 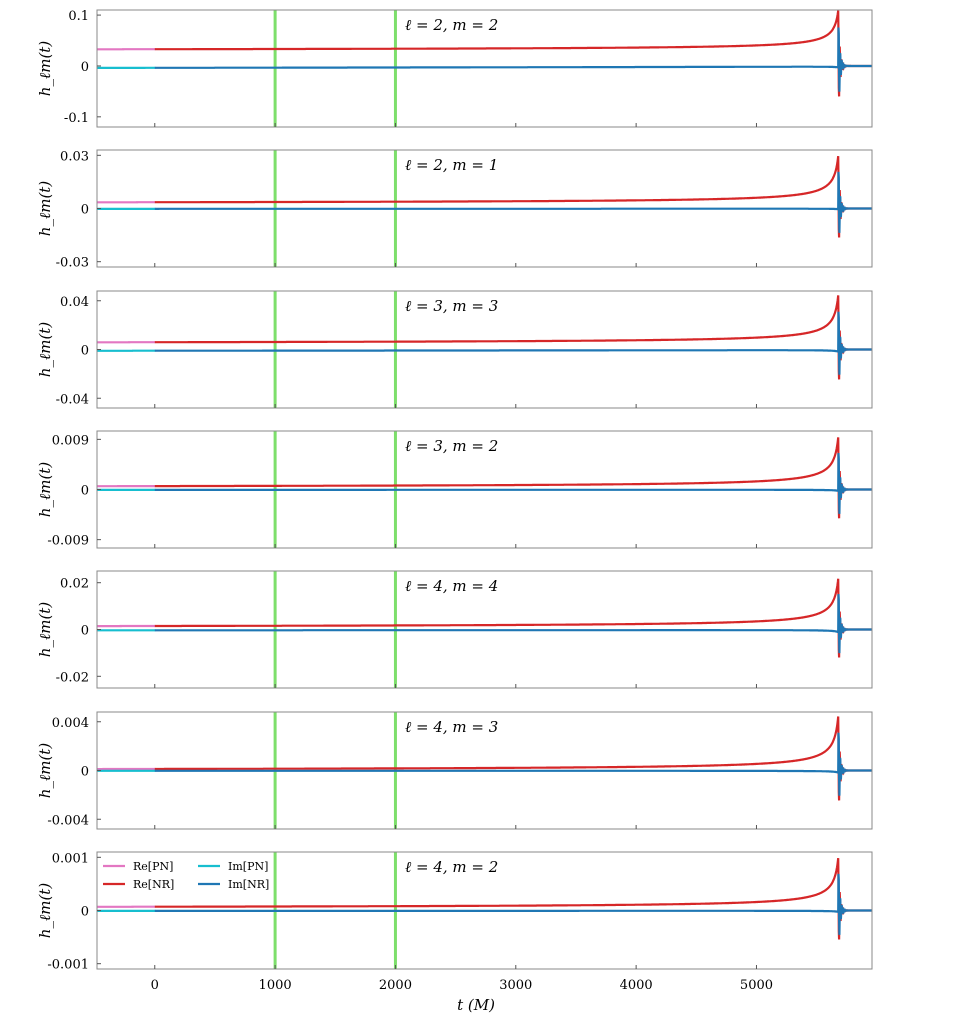 What do you see at coordinates (451, 446) in the screenshot?
I see `panel-title: ℓ = 3, m = 2` at bounding box center [451, 446].